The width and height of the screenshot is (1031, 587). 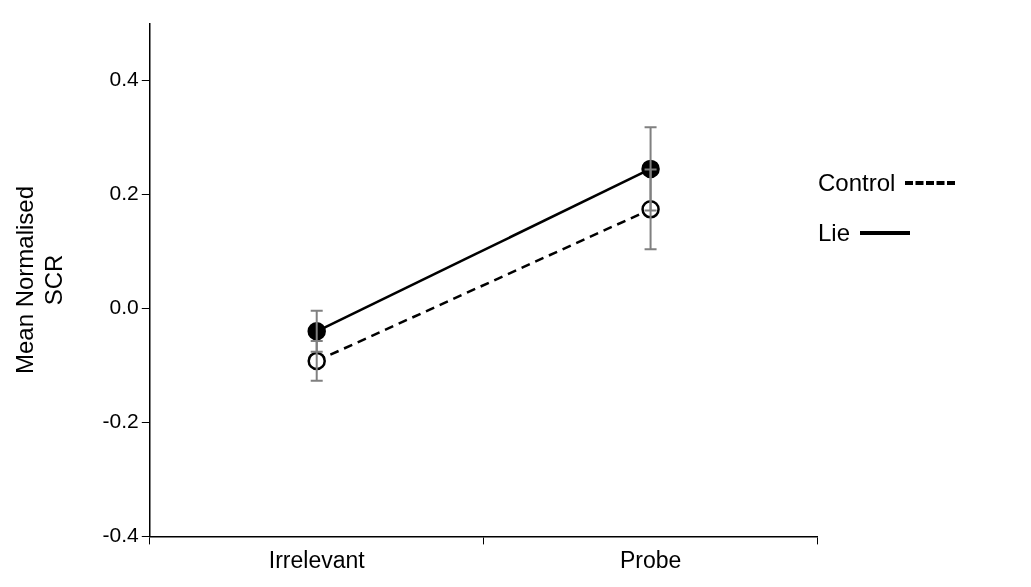 I want to click on x-tick-label: Probe, so click(x=650, y=559).